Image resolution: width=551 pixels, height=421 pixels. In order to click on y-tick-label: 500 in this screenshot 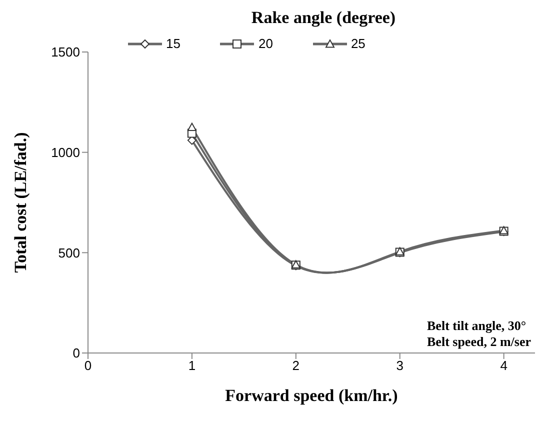, I will do `click(69, 252)`.